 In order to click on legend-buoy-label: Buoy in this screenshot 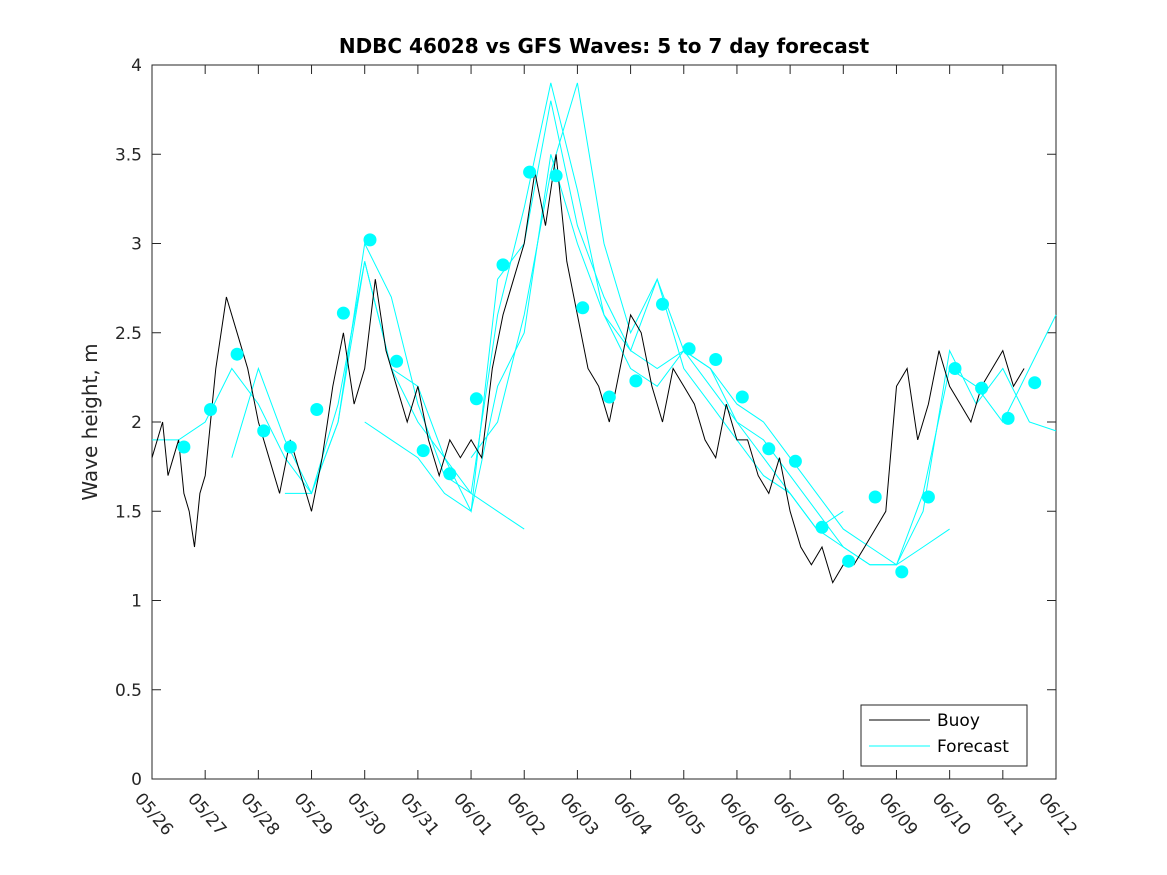, I will do `click(958, 721)`.